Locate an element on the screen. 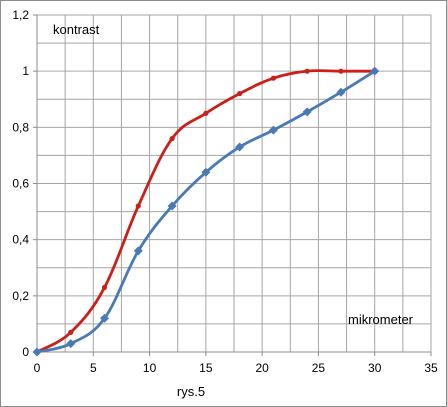  y-tick-label: 0,8 is located at coordinates (20, 127).